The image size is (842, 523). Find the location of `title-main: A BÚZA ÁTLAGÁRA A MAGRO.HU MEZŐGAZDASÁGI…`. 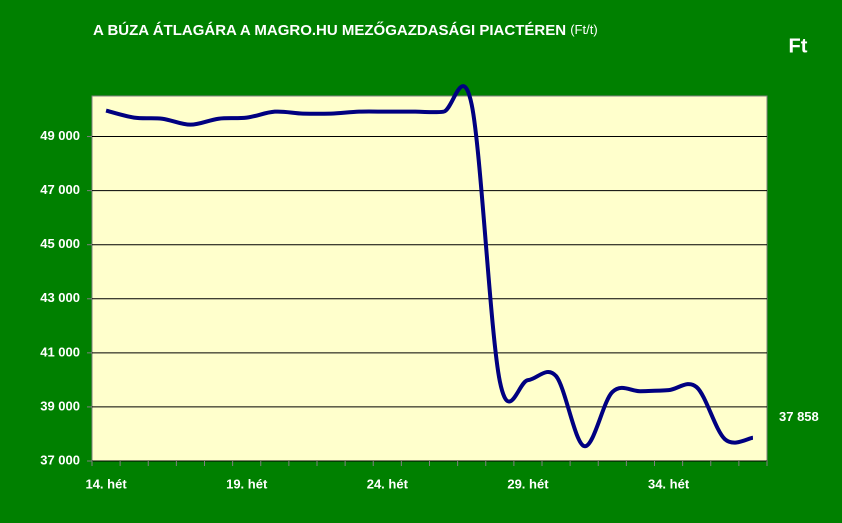

title-main: A BÚZA ÁTLAGÁRA A MAGRO.HU MEZŐGAZDASÁGI… is located at coordinates (329, 30).